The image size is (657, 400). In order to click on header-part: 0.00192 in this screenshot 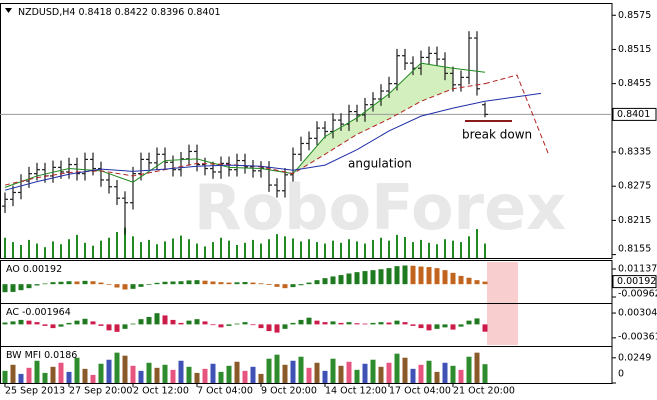, I will do `click(42, 269)`.